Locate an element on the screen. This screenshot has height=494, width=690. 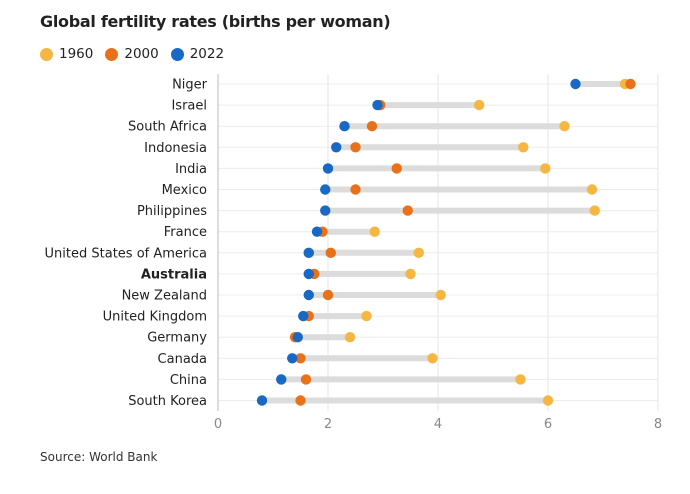
dot-2022-philippines is located at coordinates (325, 210).